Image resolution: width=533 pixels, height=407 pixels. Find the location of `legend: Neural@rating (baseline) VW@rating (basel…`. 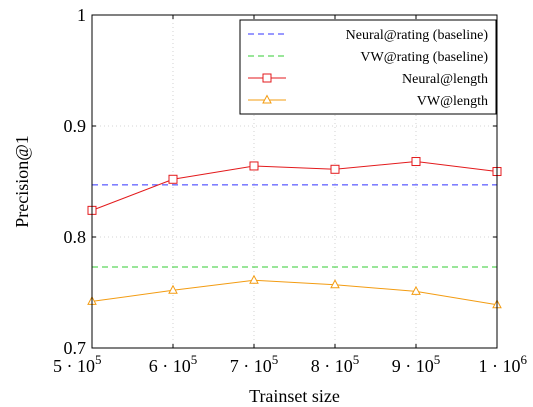

legend: Neural@rating (baseline) VW@rating (basel… is located at coordinates (368, 67).